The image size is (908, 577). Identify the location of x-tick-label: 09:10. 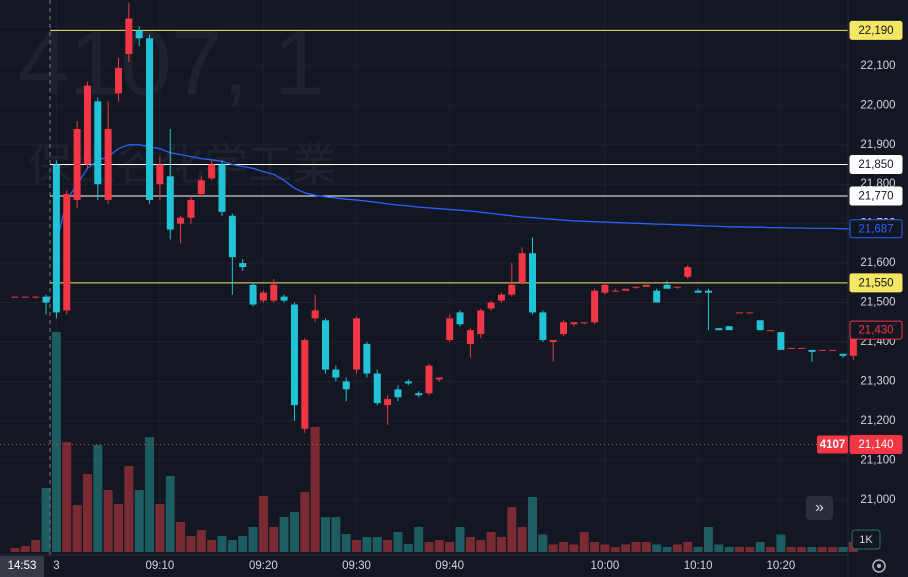
(160, 566).